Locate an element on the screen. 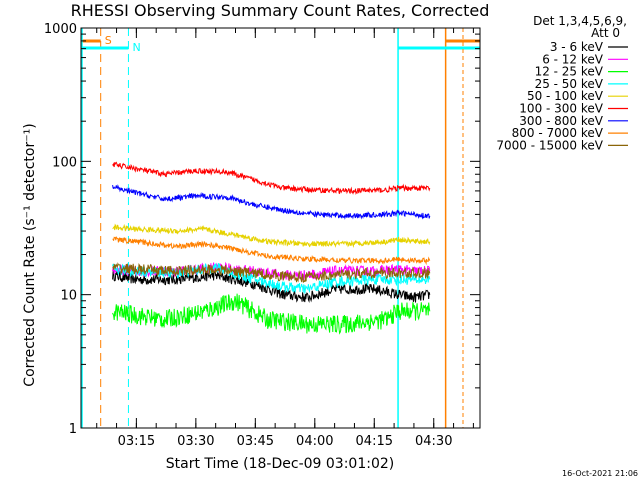 This screenshot has width=640, height=480. x-tick-label: 03:30 is located at coordinates (195, 441).